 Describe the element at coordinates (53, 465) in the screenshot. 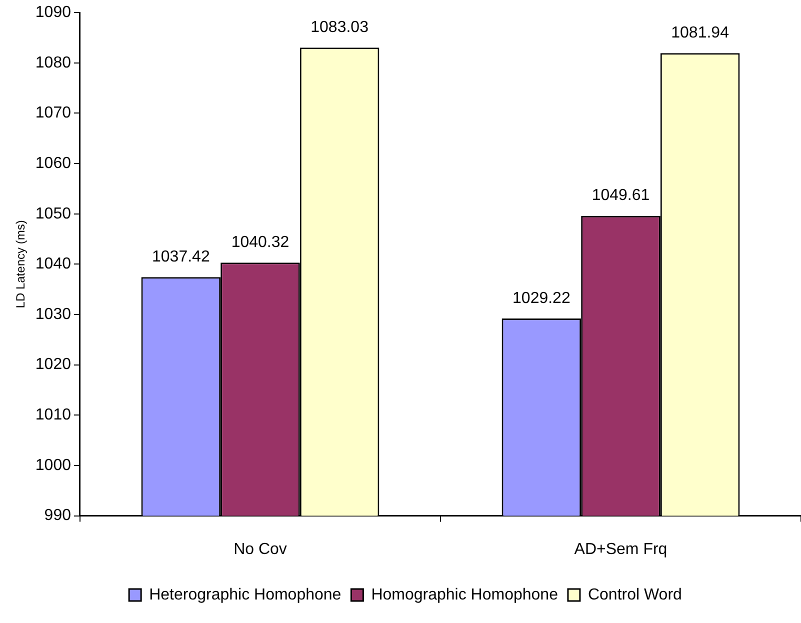

I see `y-tick-label: 1000` at that location.